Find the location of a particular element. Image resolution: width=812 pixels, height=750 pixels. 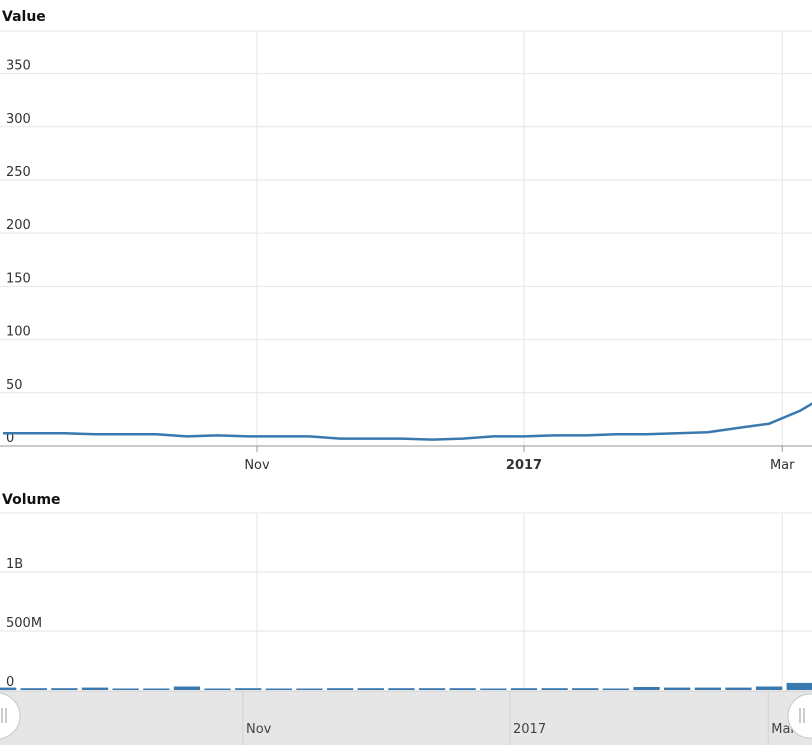

value-y-tick-label: 50 is located at coordinates (14, 385).